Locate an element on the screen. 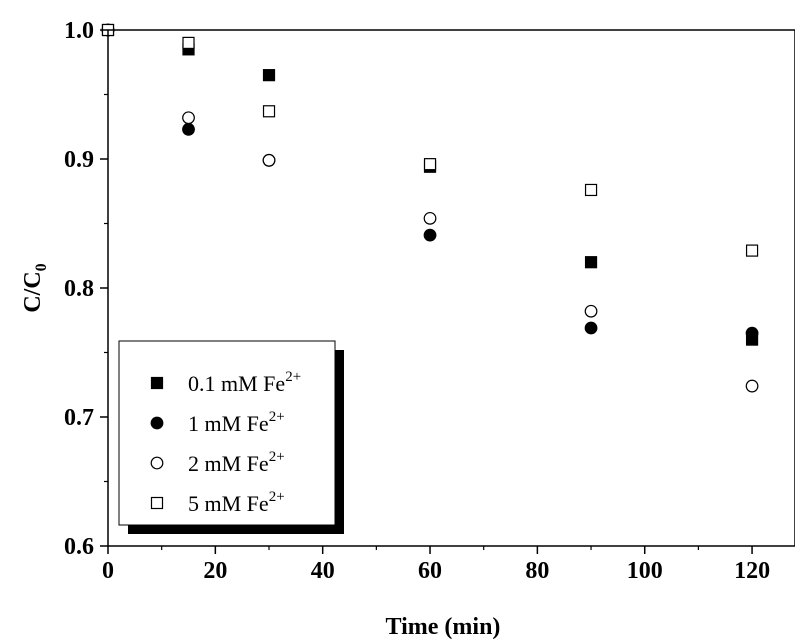  x-axis-title: Time (min) is located at coordinates (443, 626).